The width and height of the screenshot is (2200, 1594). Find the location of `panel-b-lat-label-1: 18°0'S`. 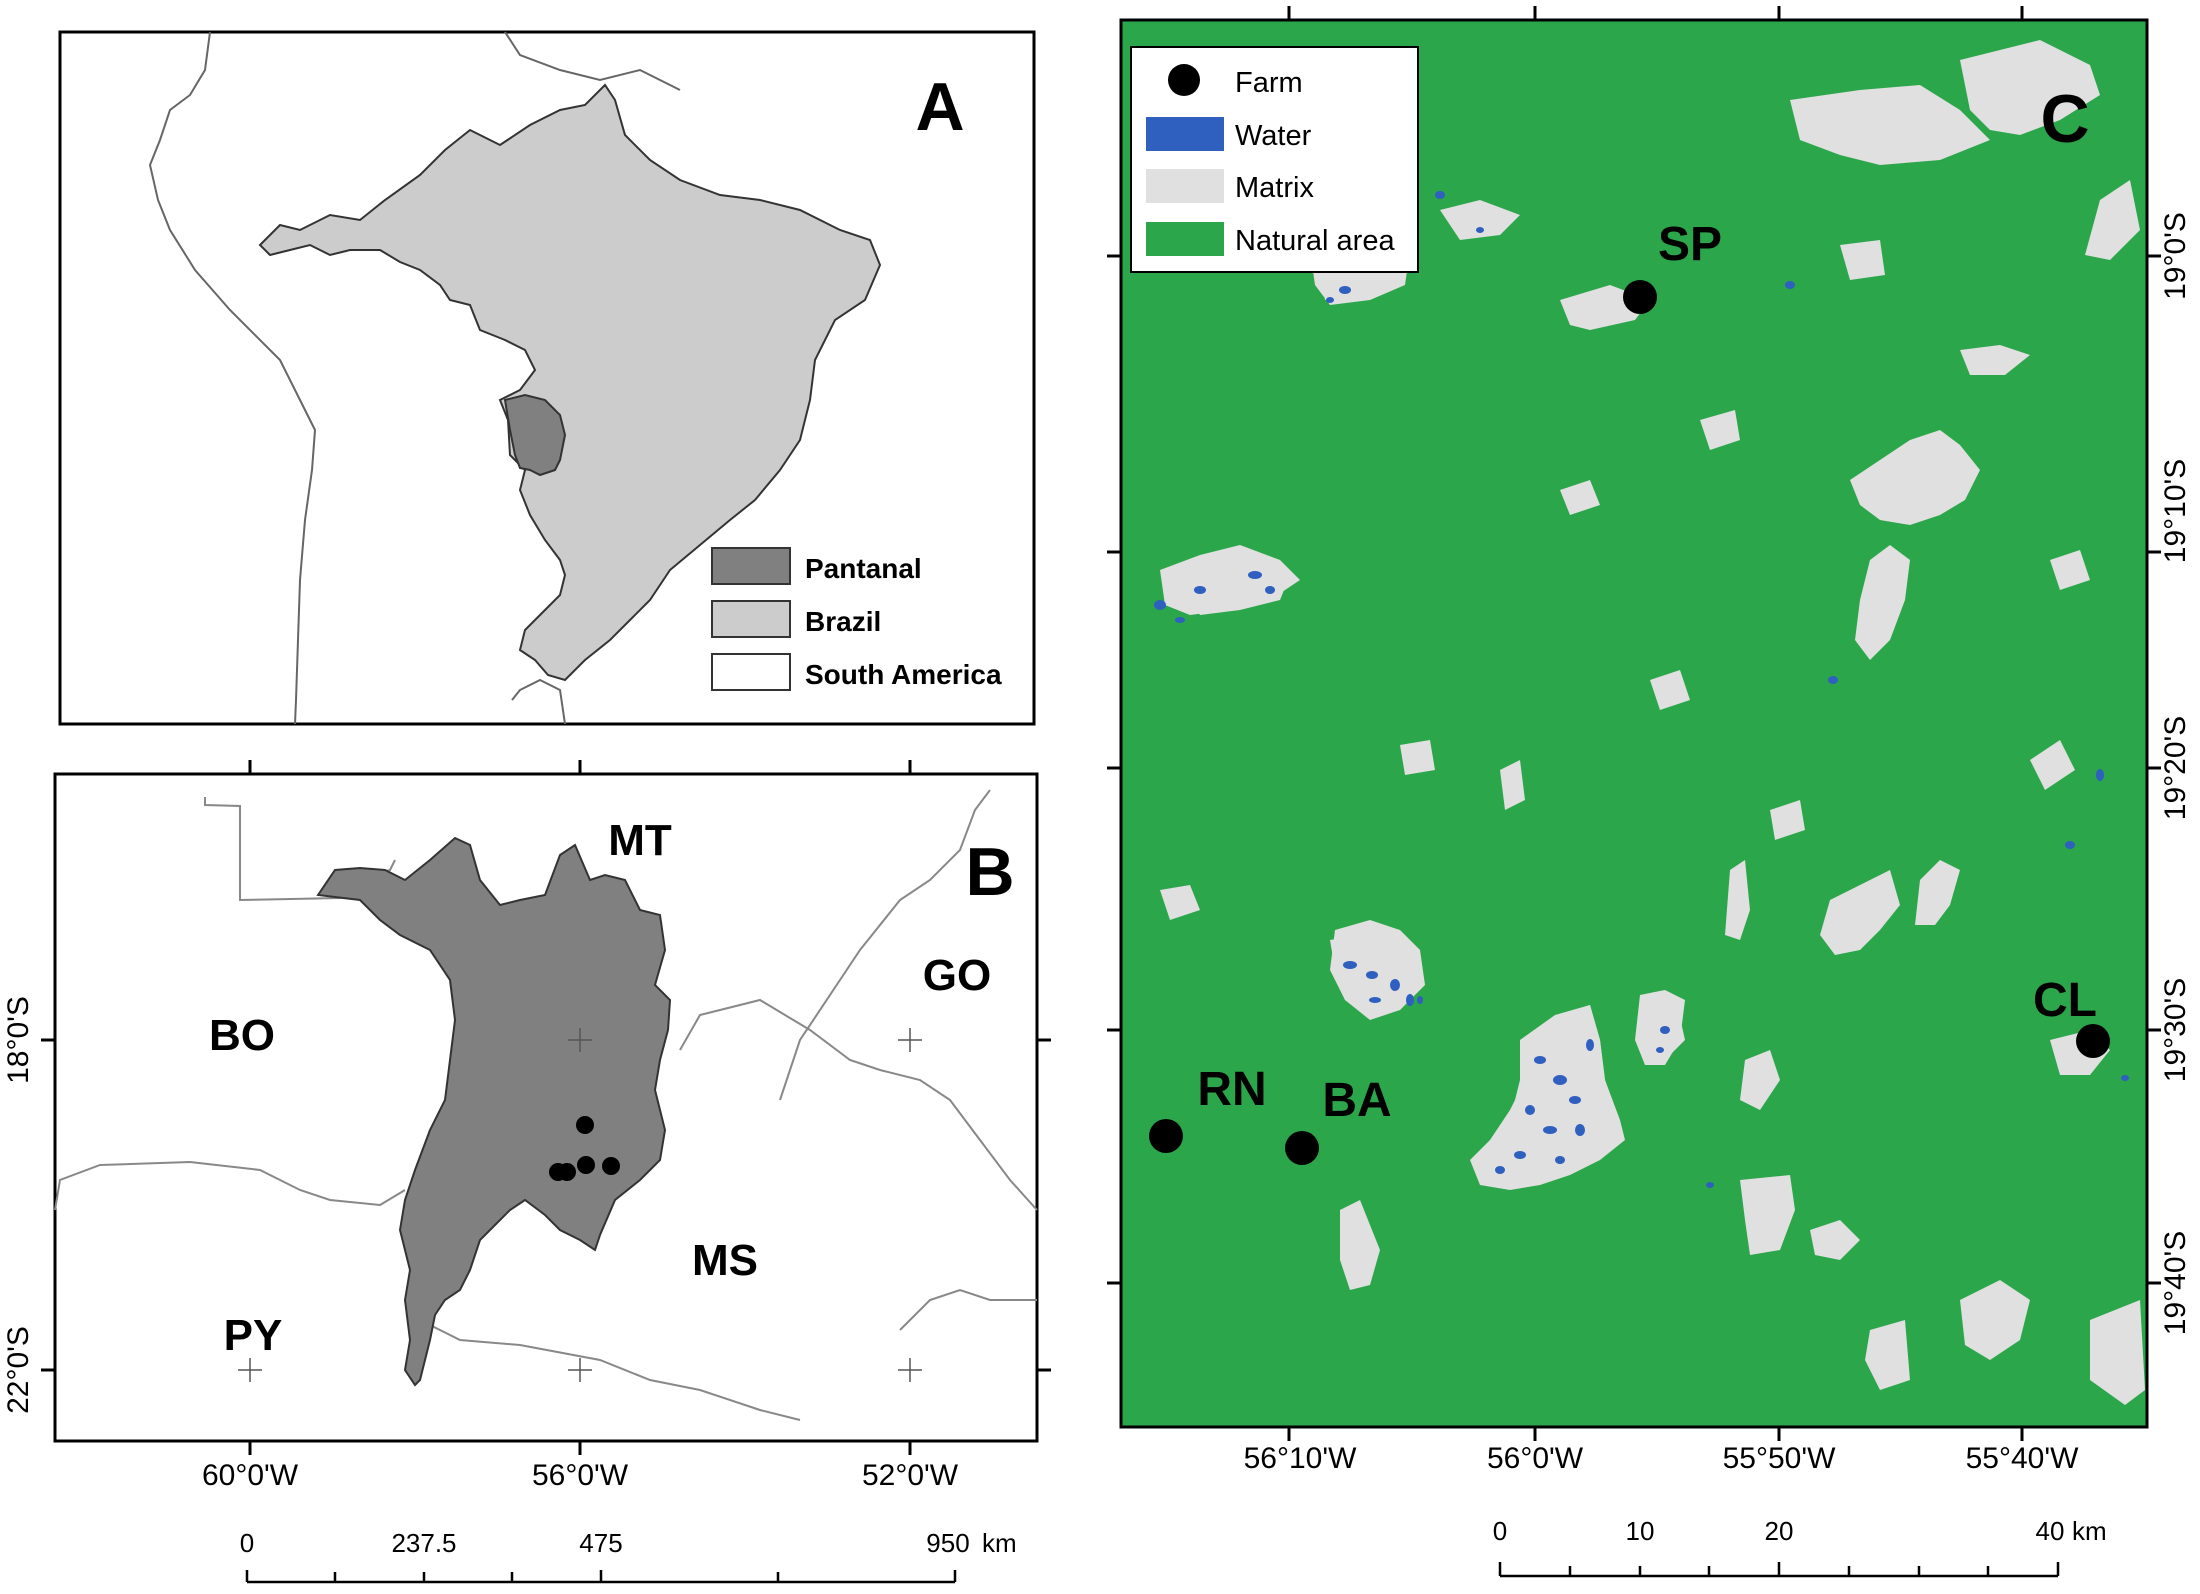

panel-b-lat-label-1: 18°0'S is located at coordinates (18, 1040).